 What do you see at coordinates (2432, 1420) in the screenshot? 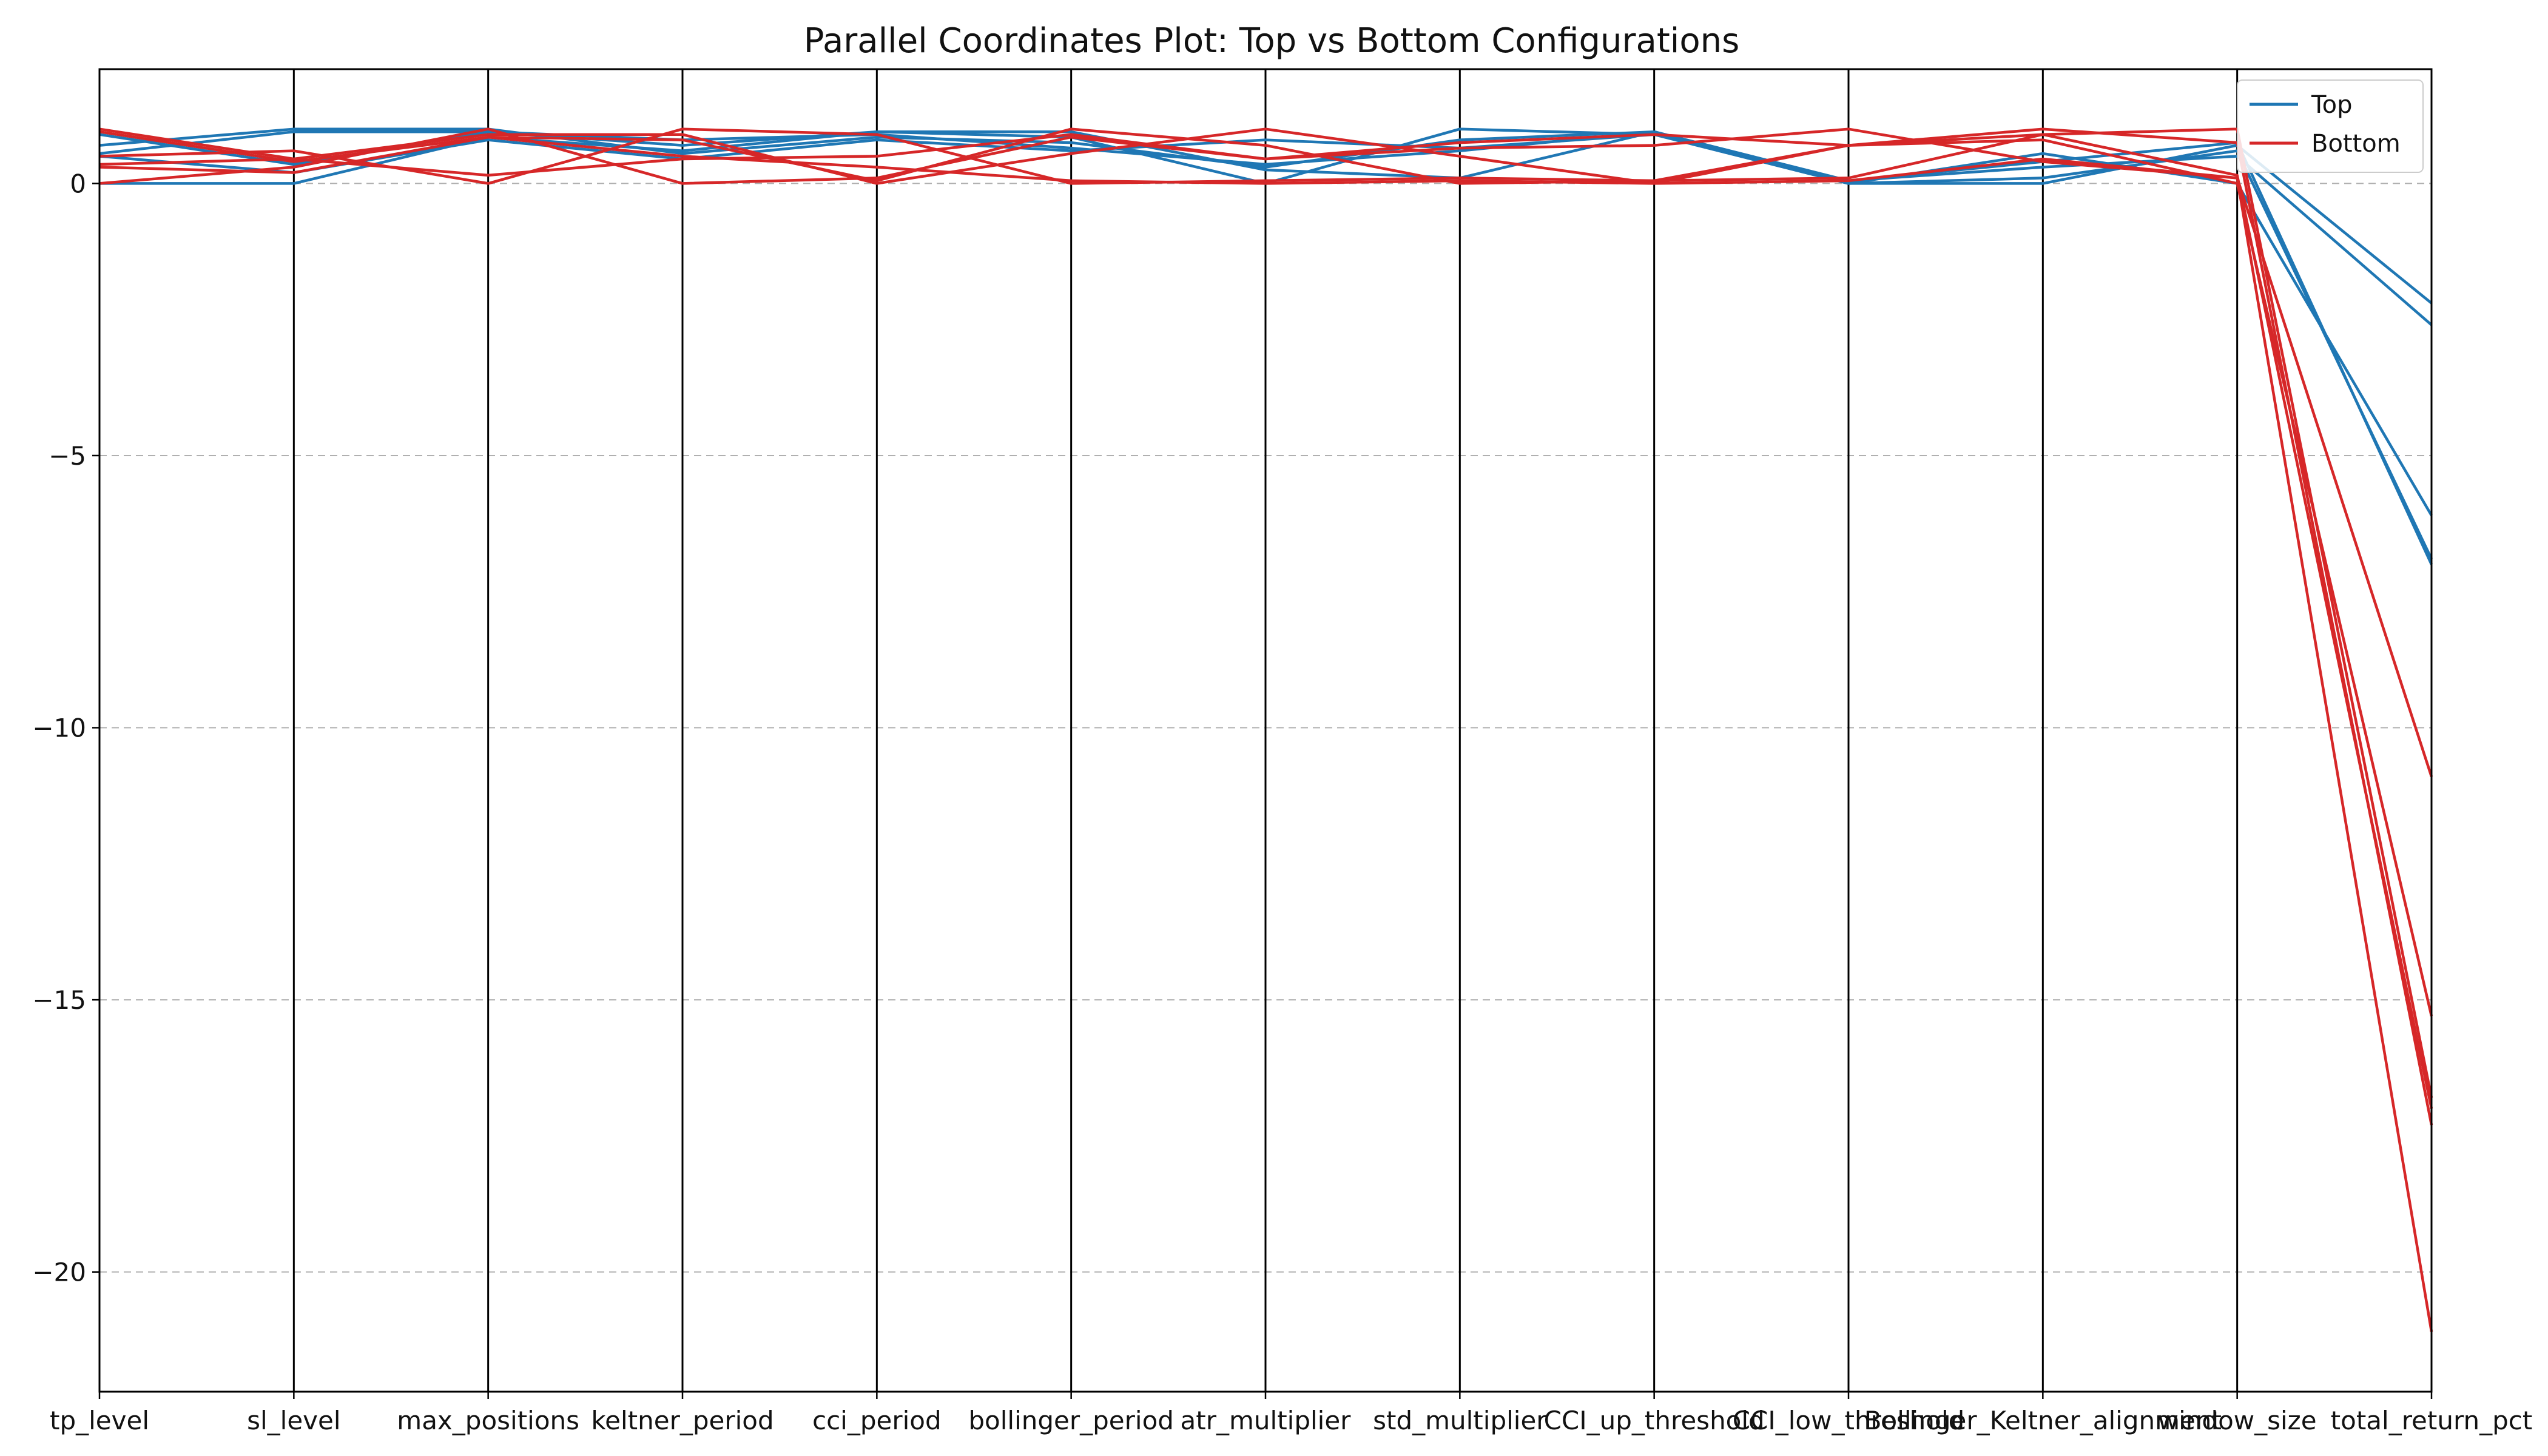
I see `axis-label-total_return_pct: total_return_pct` at bounding box center [2432, 1420].